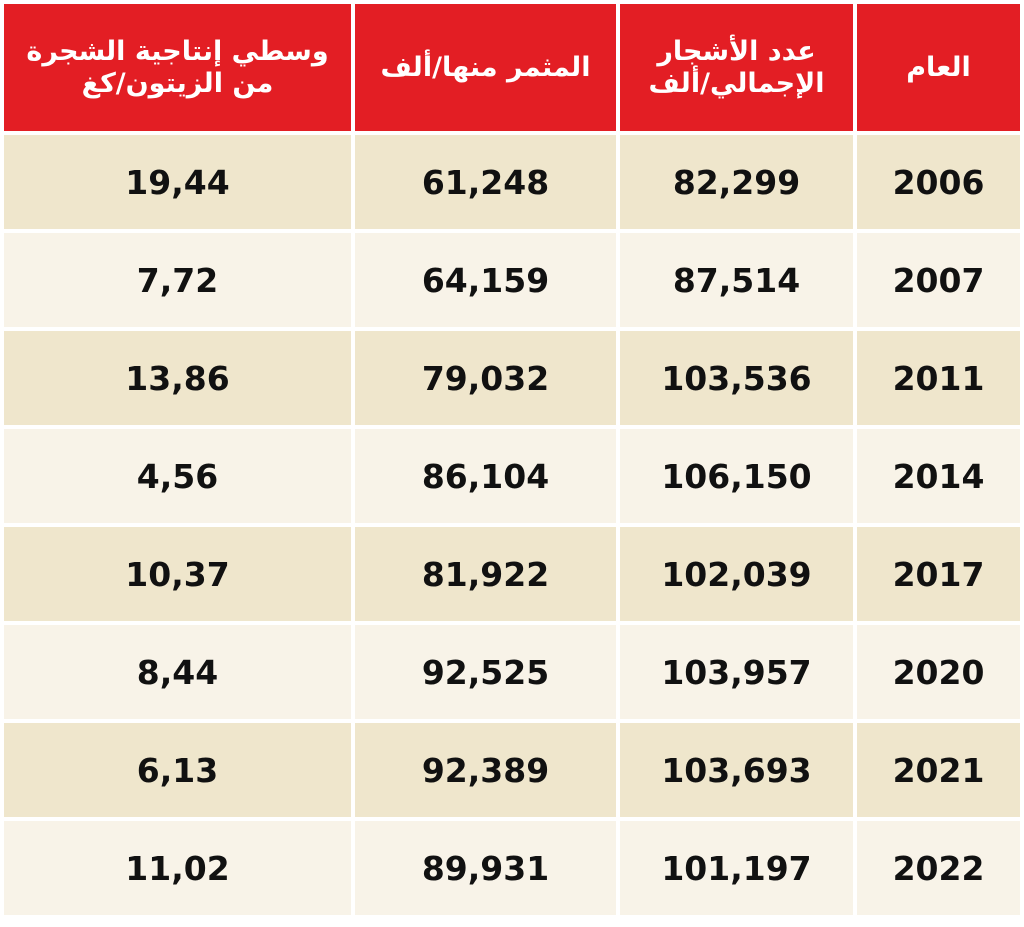 The height and width of the screenshot is (927, 1024). Describe the element at coordinates (177, 770) in the screenshot. I see `table-cell: 6,13` at that location.